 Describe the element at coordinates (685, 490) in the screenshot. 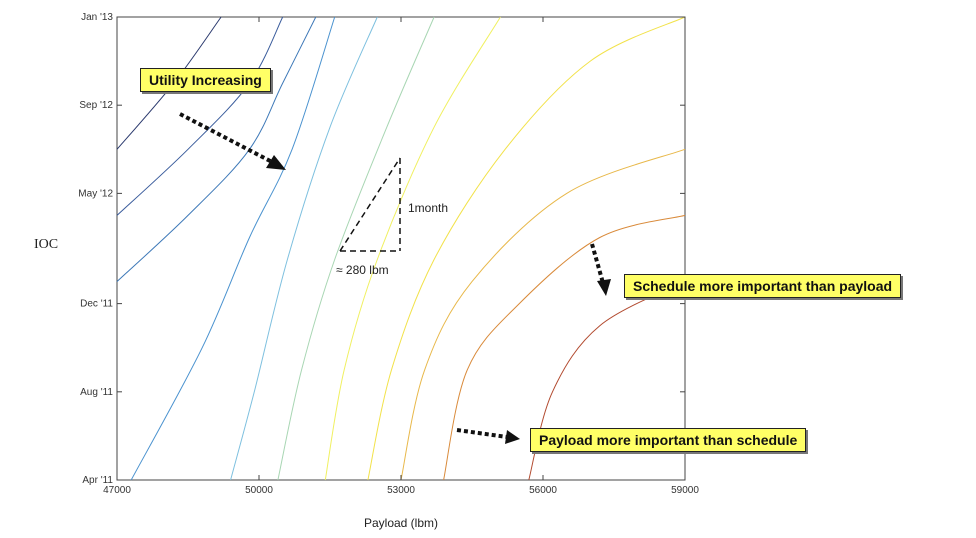

I see `x-tick-label: 59000` at that location.